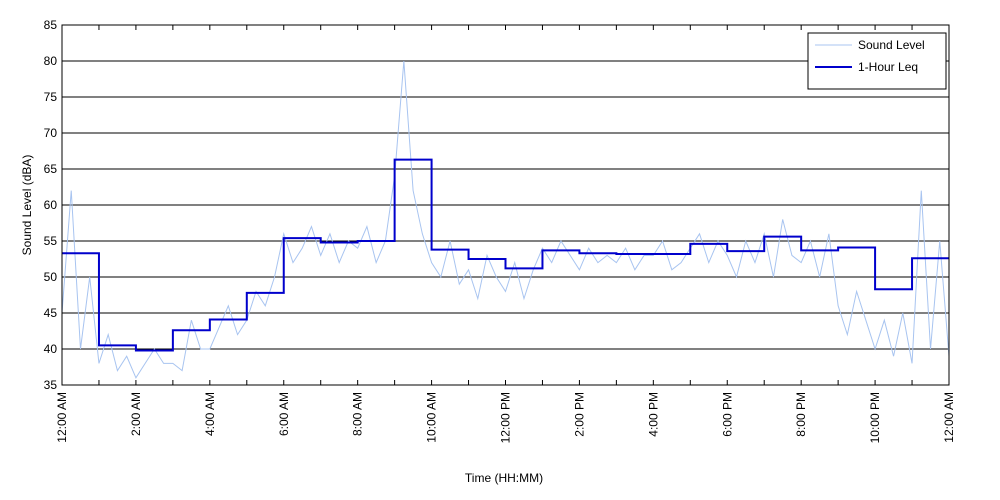 Image resolution: width=1000 pixels, height=500 pixels. Describe the element at coordinates (888, 67) in the screenshot. I see `legend-label: 1-Hour Leq` at that location.